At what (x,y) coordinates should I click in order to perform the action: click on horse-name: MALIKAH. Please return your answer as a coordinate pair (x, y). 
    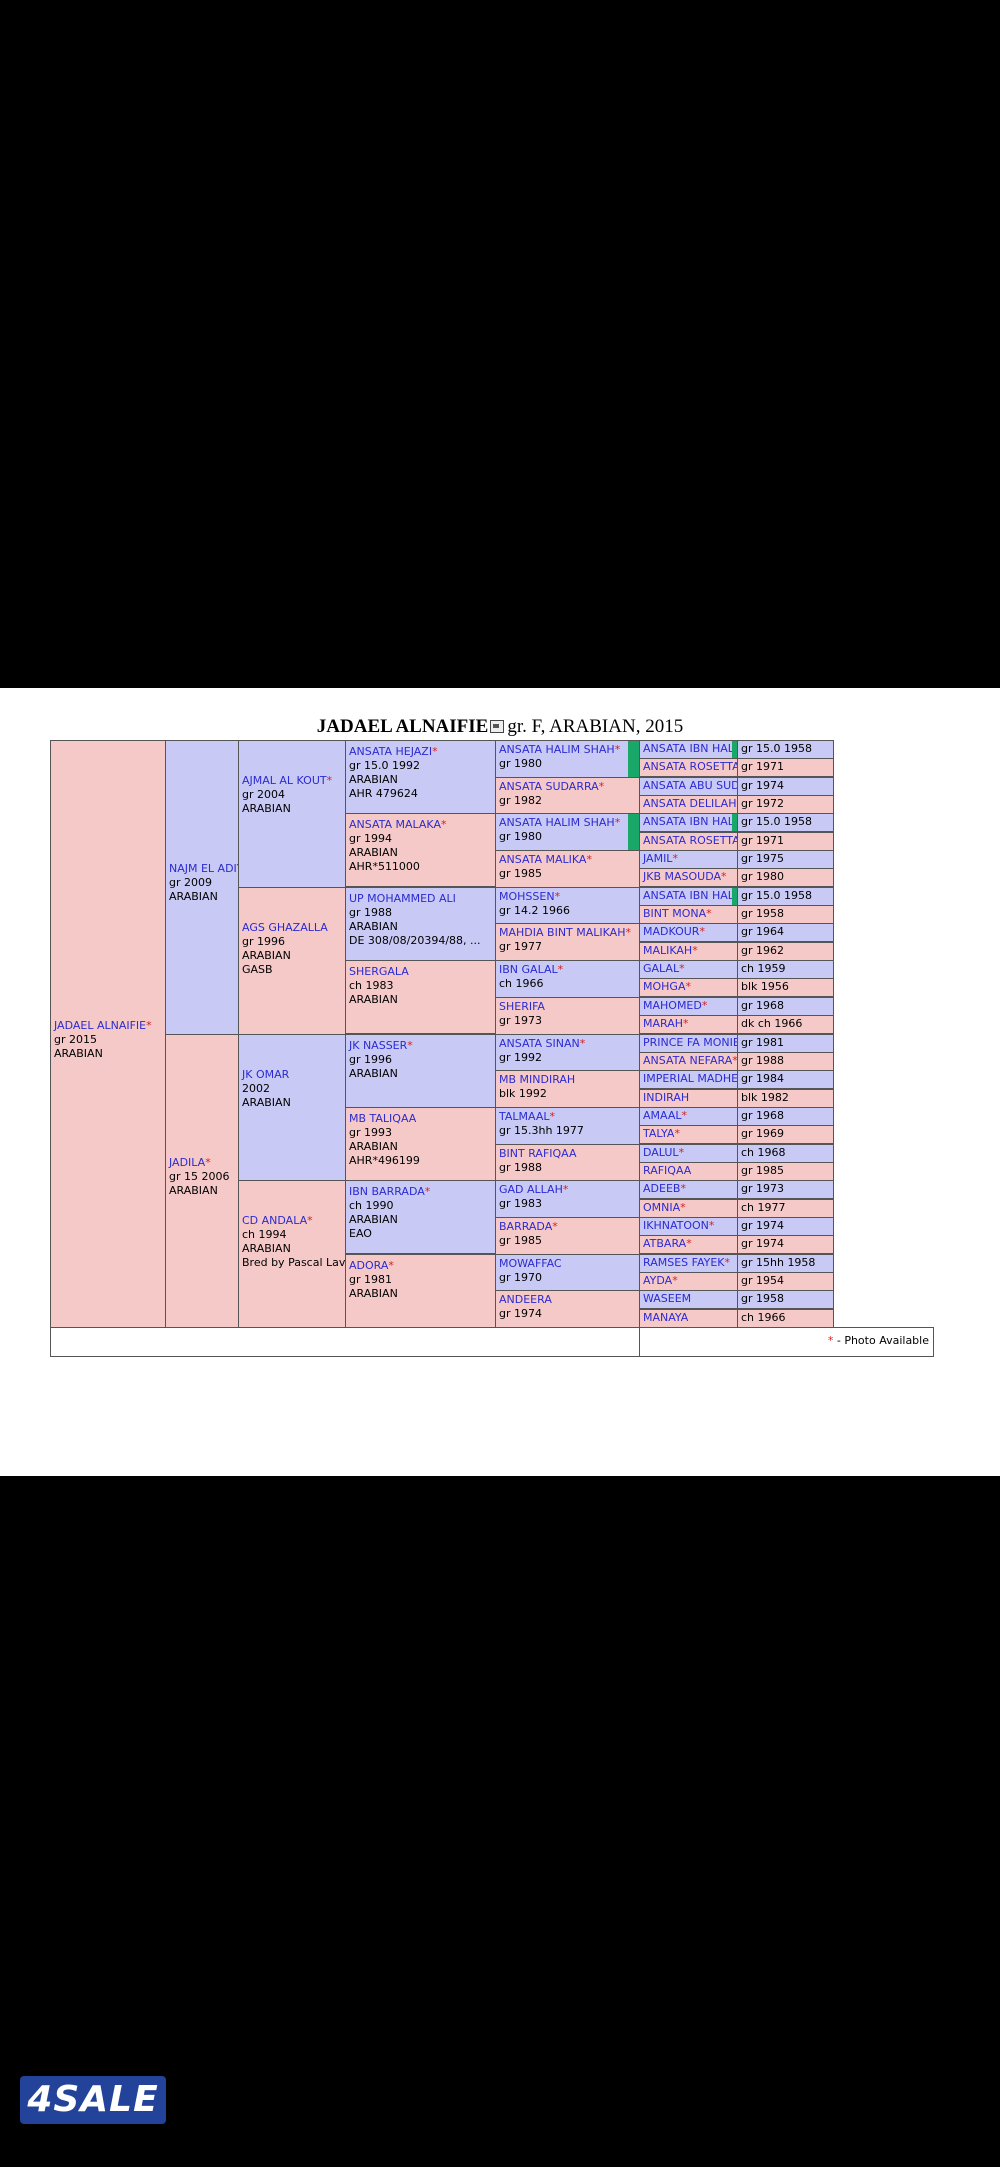
    Looking at the image, I should click on (668, 950).